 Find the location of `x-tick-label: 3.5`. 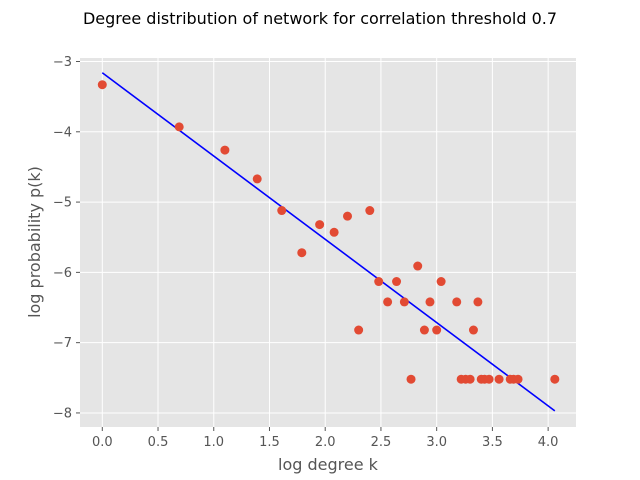

x-tick-label: 3.5 is located at coordinates (492, 442).